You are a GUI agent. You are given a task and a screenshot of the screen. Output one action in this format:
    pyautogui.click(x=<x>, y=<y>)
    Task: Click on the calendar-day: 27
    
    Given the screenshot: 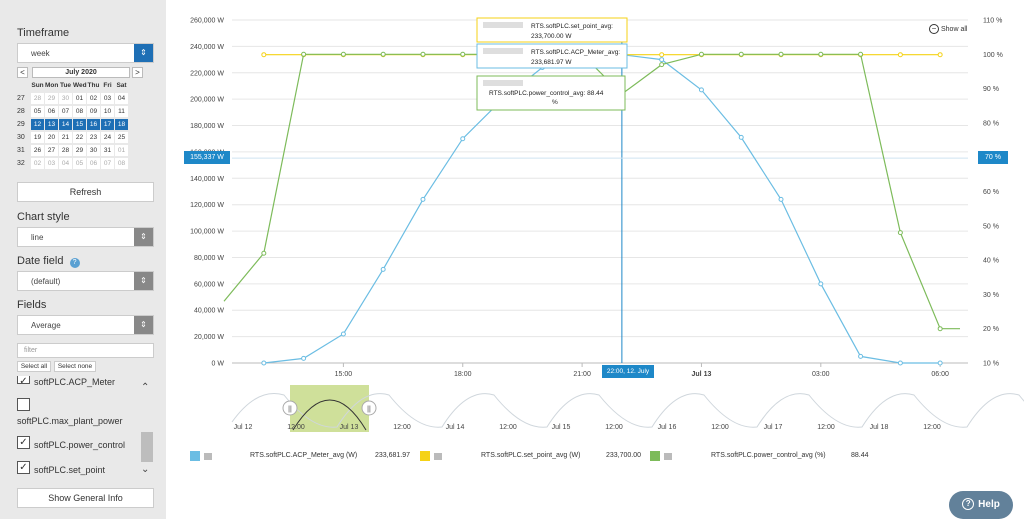 What is the action you would take?
    pyautogui.click(x=51, y=150)
    